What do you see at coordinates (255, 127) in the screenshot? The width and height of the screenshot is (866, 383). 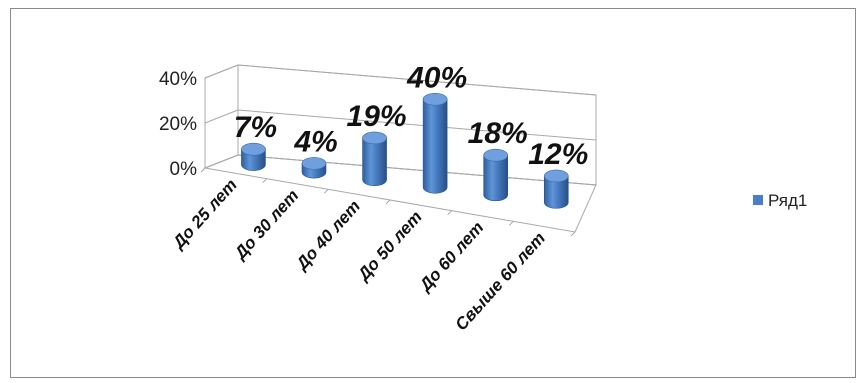 I see `data-label: 7%` at bounding box center [255, 127].